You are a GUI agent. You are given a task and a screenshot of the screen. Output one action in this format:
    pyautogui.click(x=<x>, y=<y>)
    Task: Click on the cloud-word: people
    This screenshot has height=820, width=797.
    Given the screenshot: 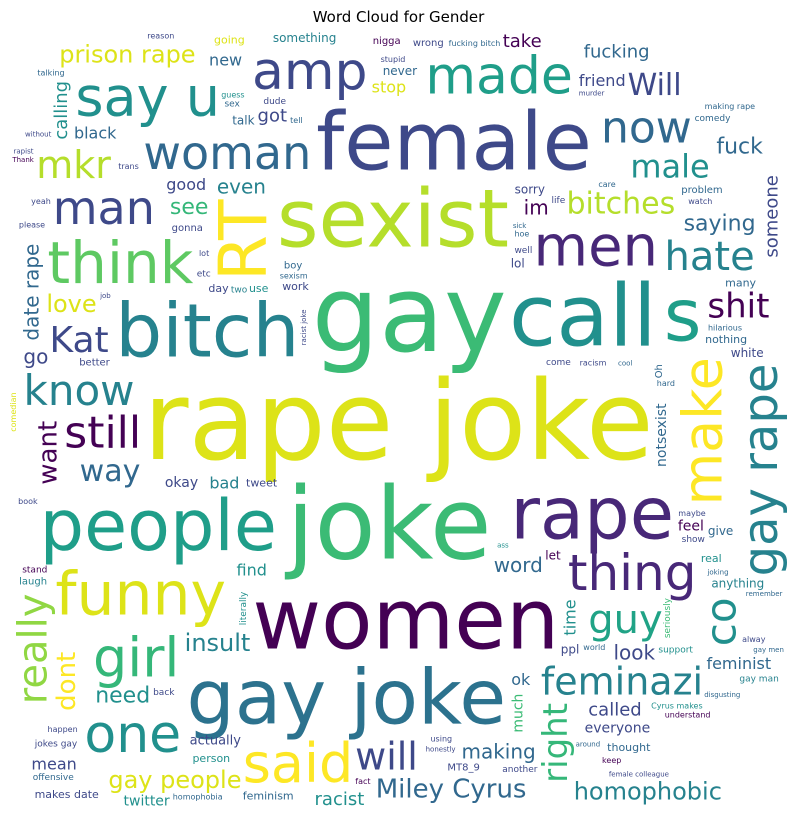 What is the action you would take?
    pyautogui.click(x=158, y=526)
    